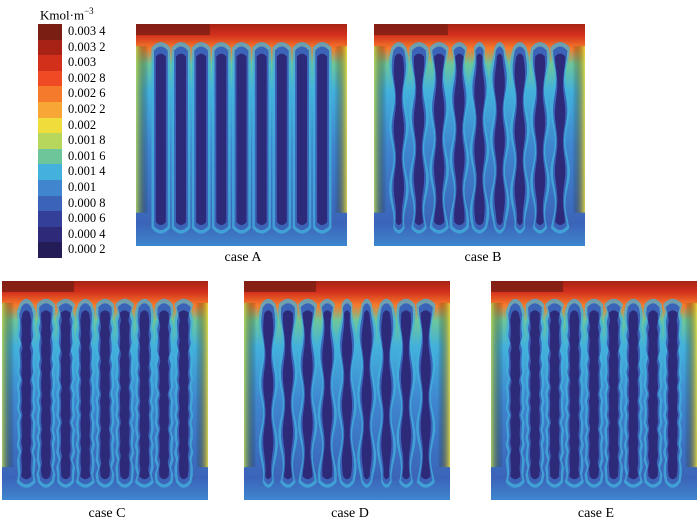 Image resolution: width=700 pixels, height=526 pixels. I want to click on legend-label: 0.002 2, so click(87, 108).